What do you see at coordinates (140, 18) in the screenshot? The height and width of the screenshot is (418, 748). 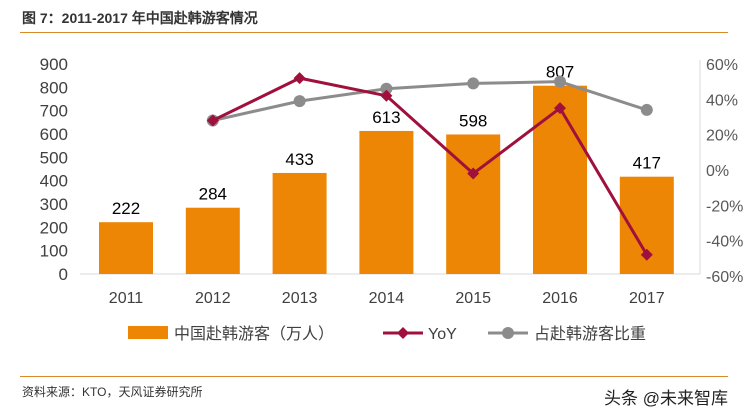 I see `figure-title: 图 7：2011-2017 年中国赴韩游客情况` at bounding box center [140, 18].